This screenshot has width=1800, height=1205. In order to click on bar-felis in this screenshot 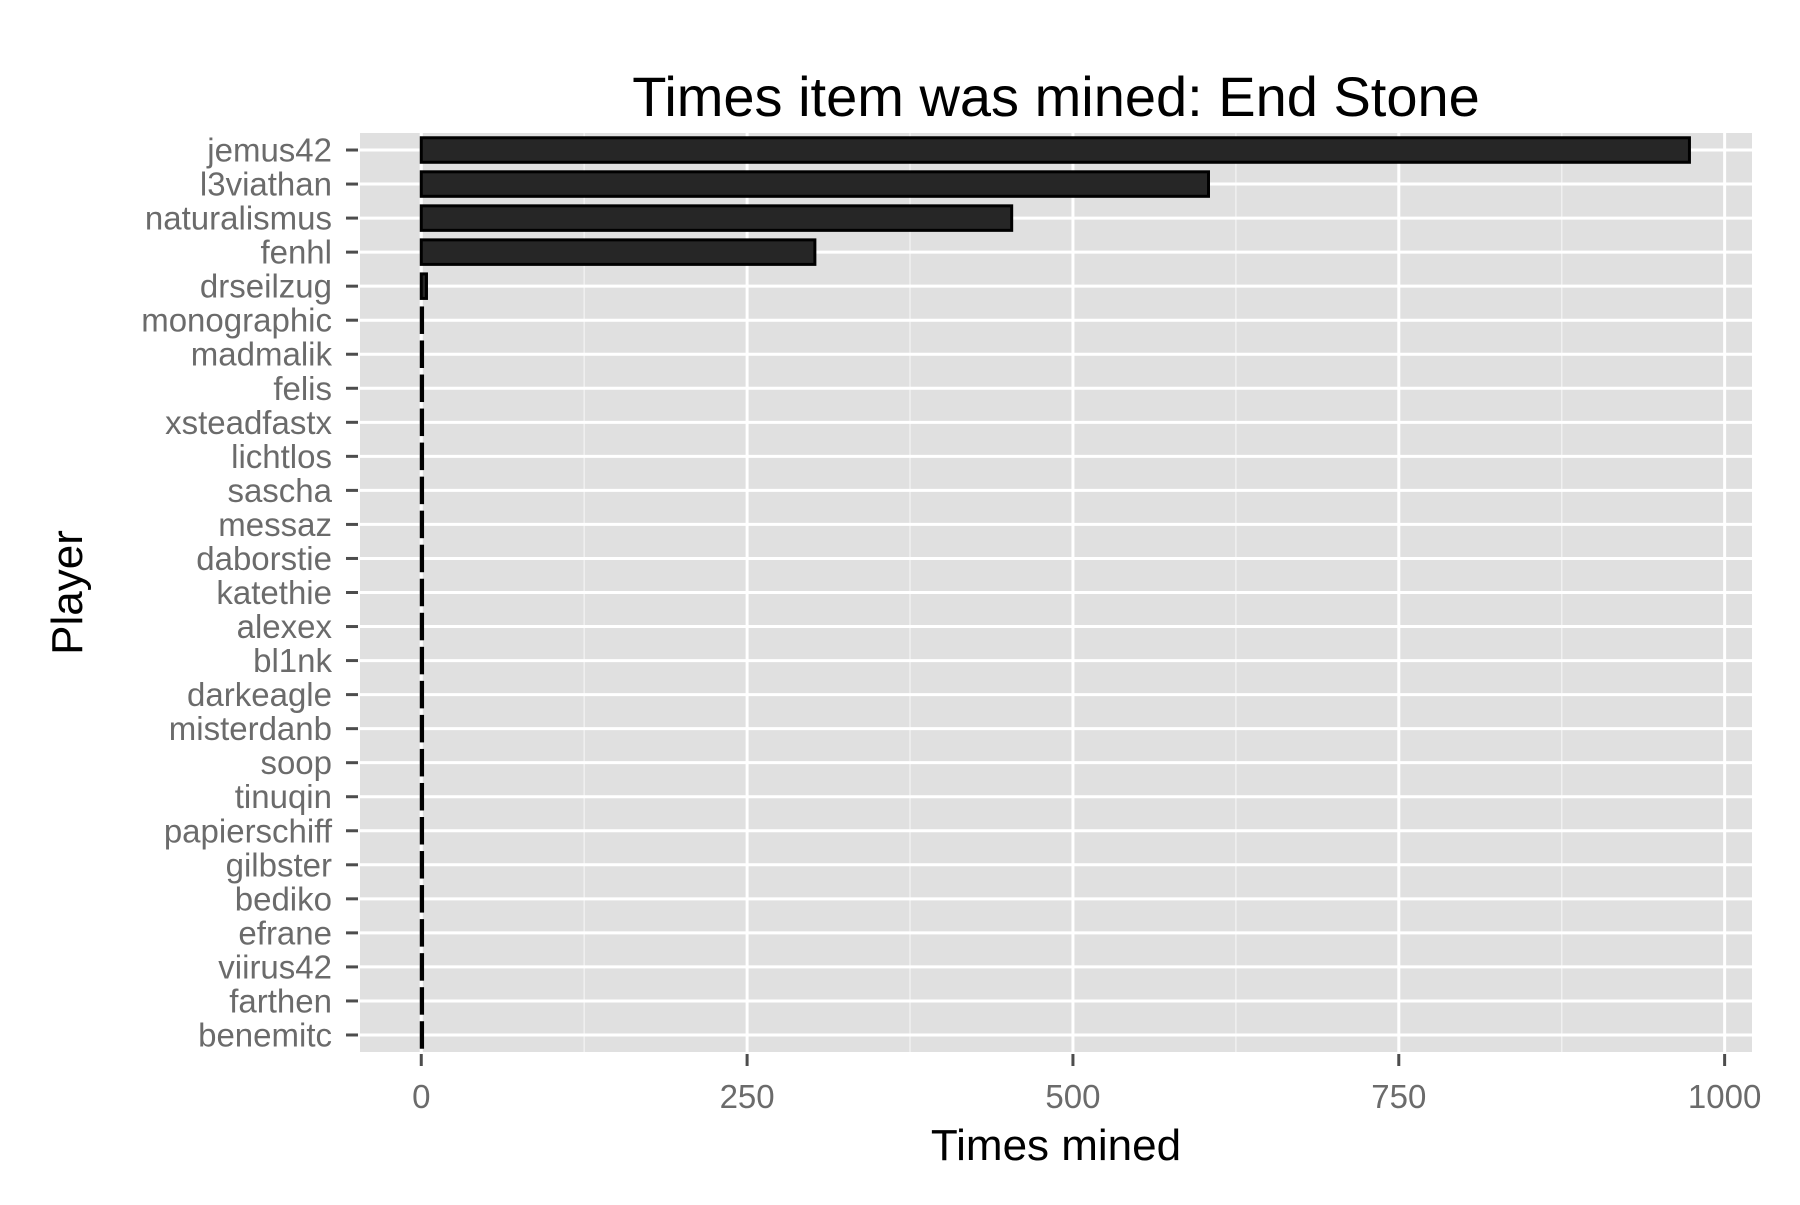, I will do `click(422, 388)`.